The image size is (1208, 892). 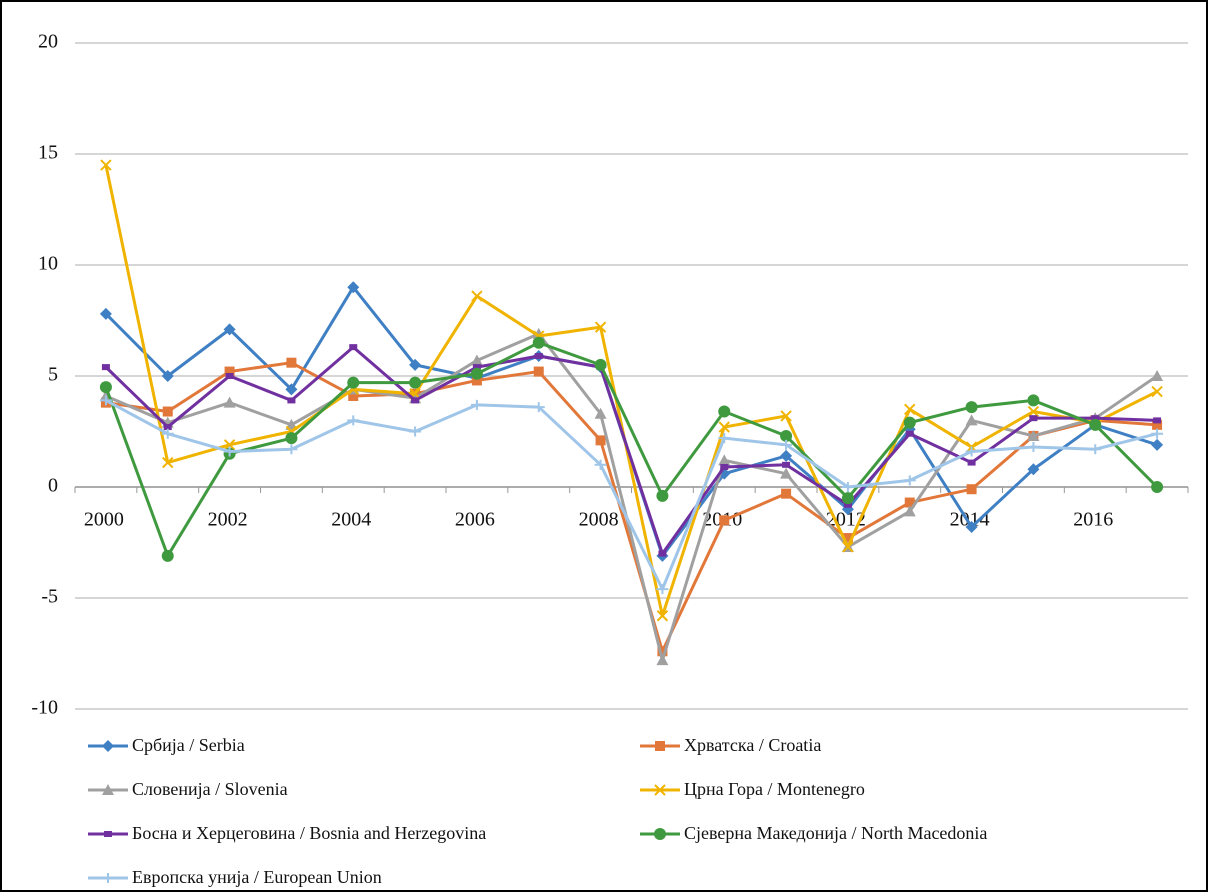 I want to click on legend-entry: Сјеверна Македонија / North Macedonia, so click(x=813, y=833).